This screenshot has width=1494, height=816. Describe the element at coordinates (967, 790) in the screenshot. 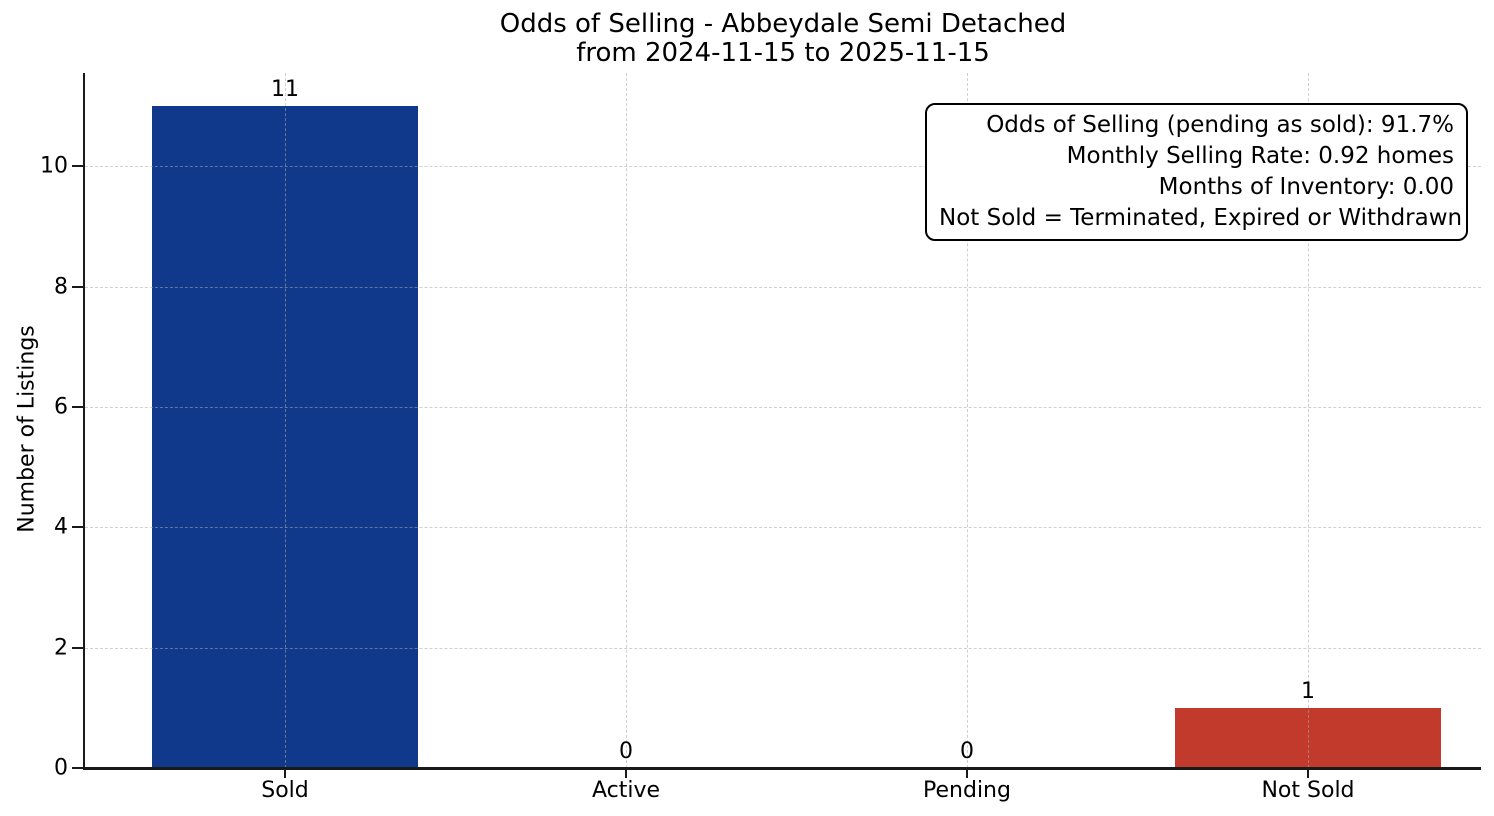

I see `x-tick-label-pending: Pending` at that location.